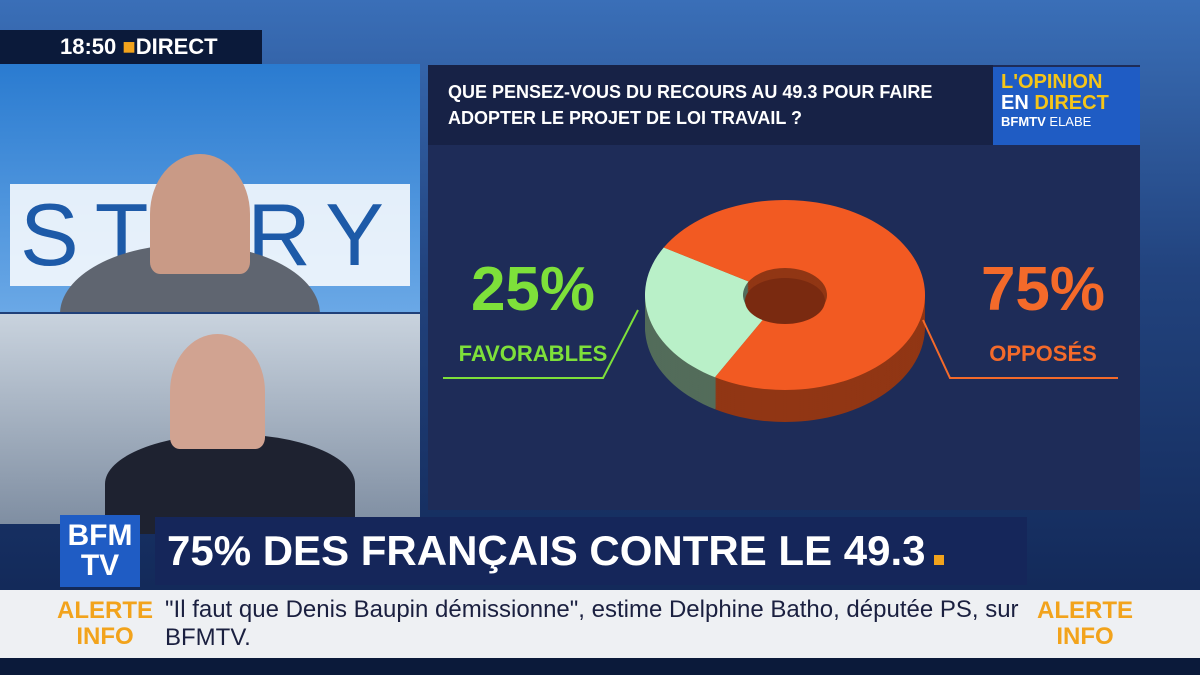  I want to click on logo-text: TV, so click(100, 565).